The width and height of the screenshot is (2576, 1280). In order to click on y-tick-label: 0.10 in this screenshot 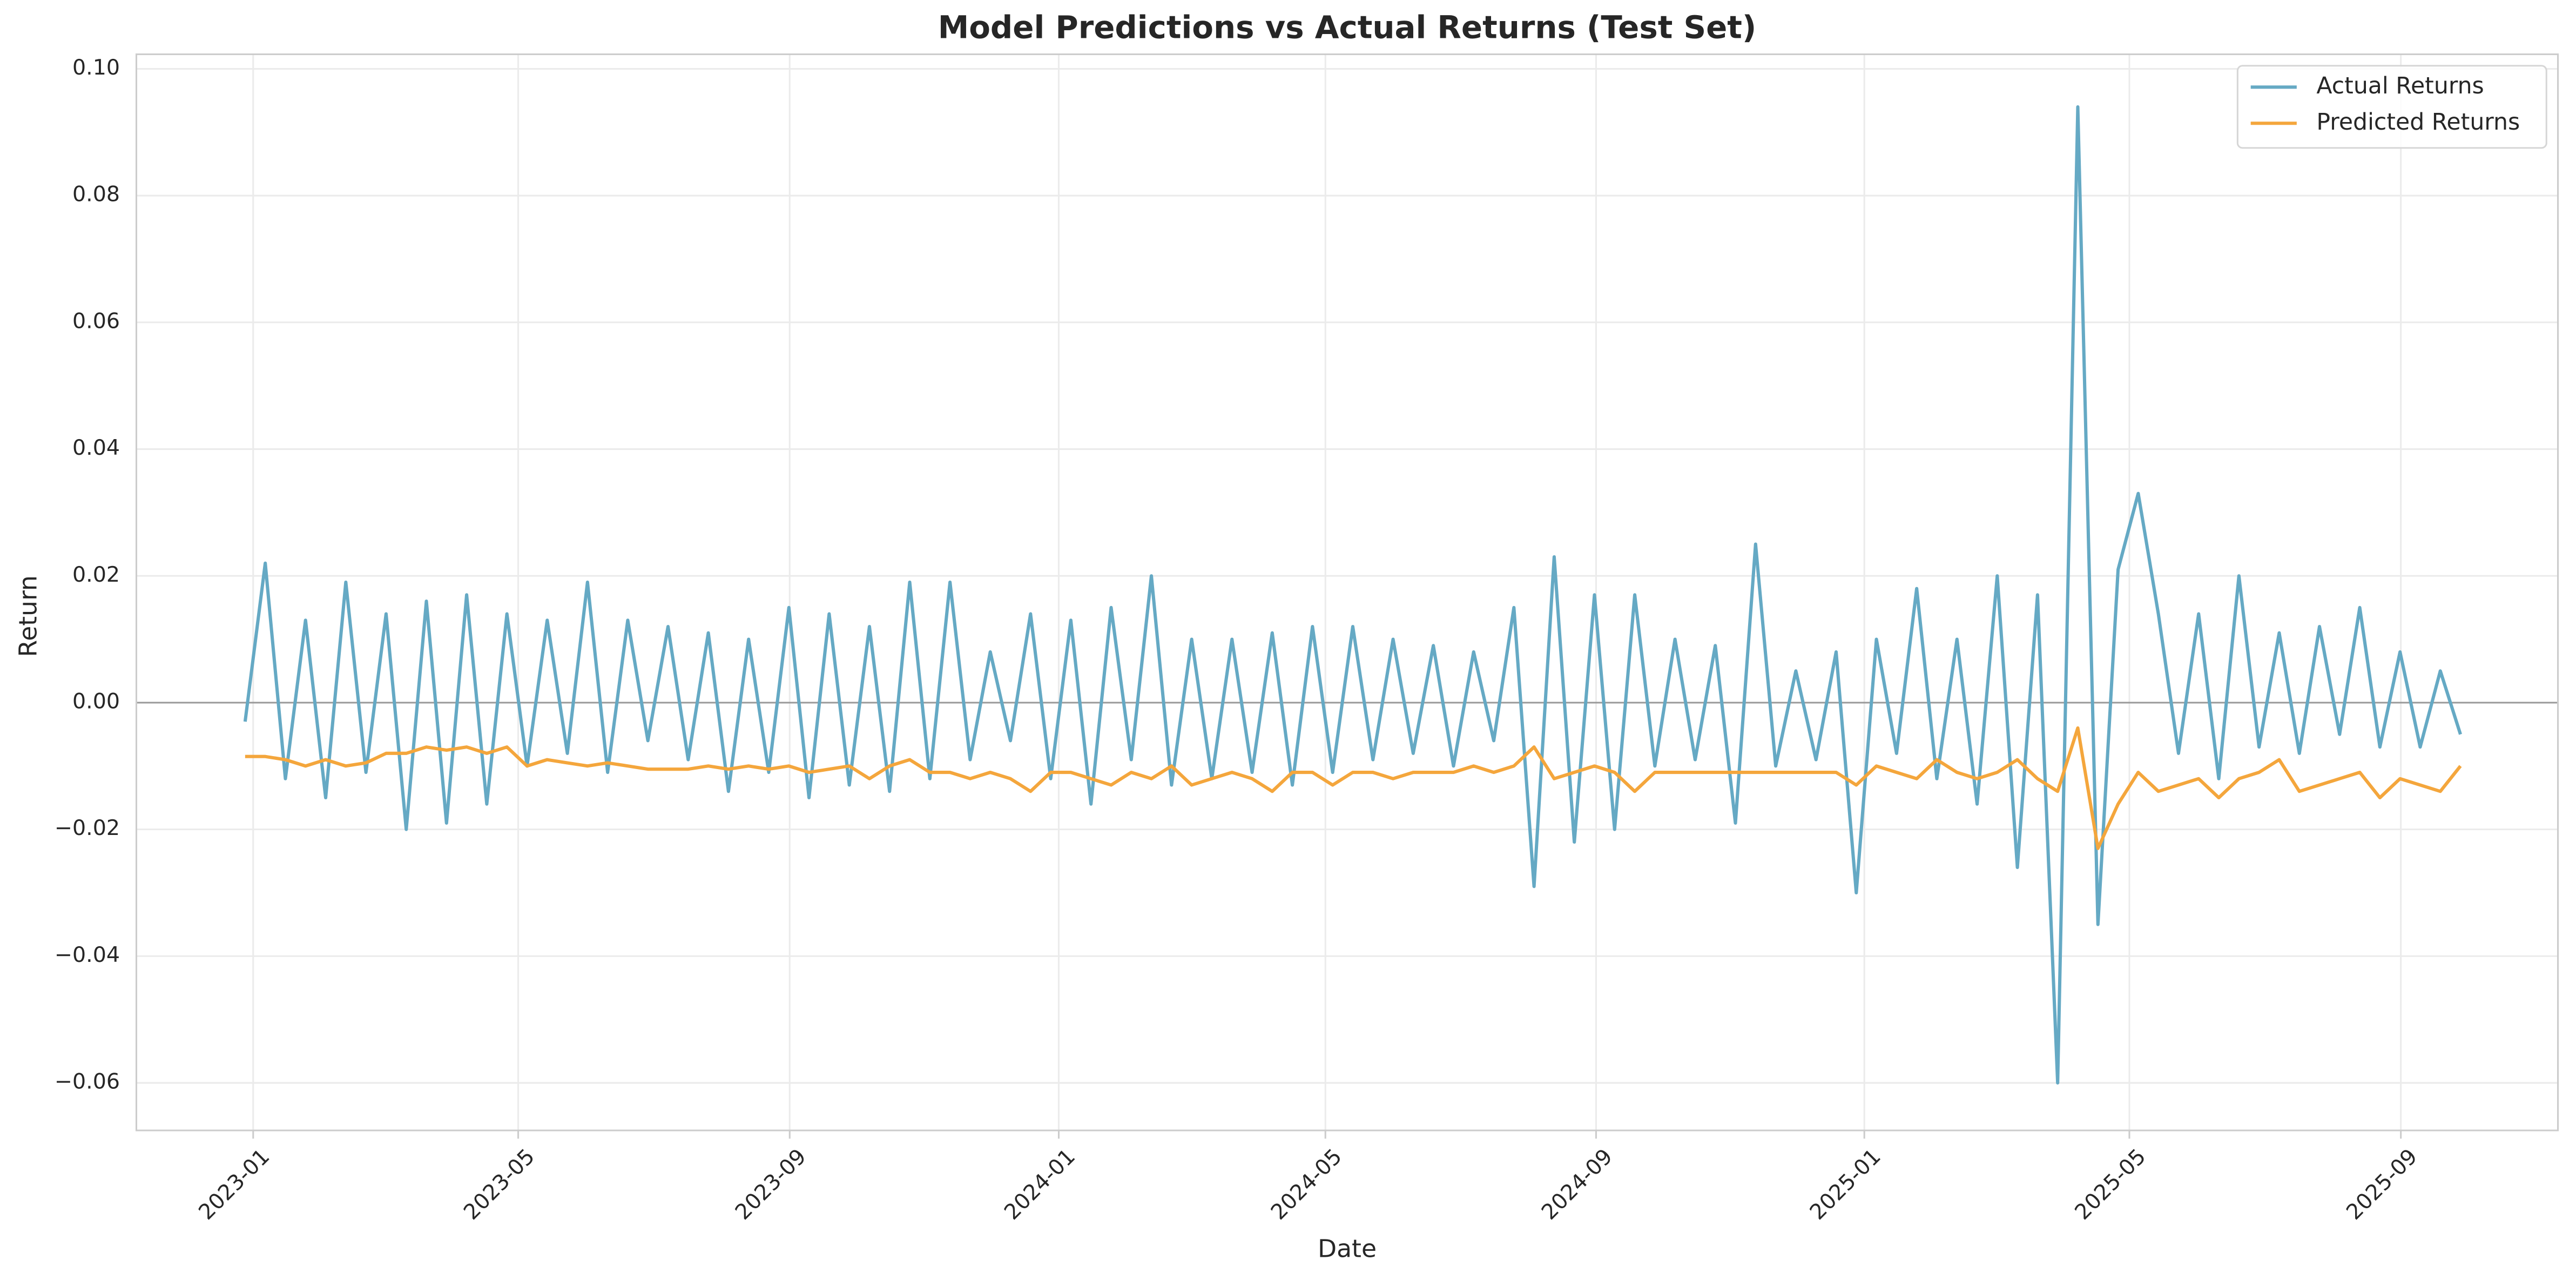, I will do `click(96, 67)`.